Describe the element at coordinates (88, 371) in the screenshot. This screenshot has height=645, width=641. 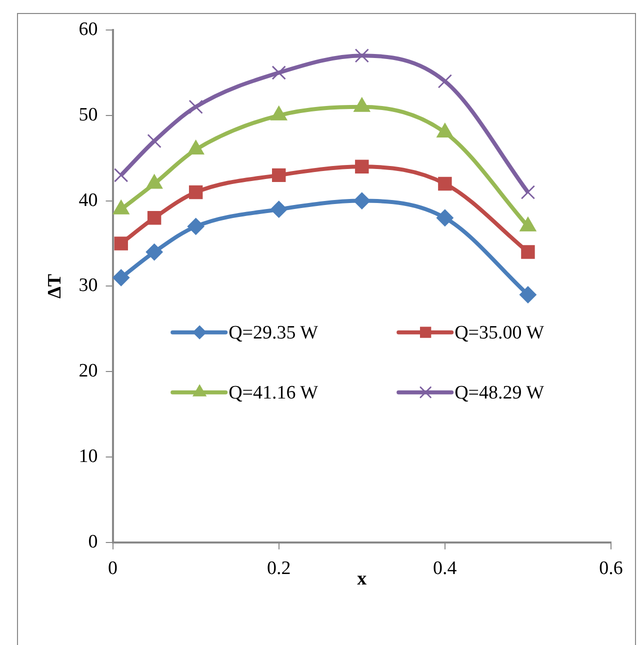
I see `y-tick-label: 20` at that location.